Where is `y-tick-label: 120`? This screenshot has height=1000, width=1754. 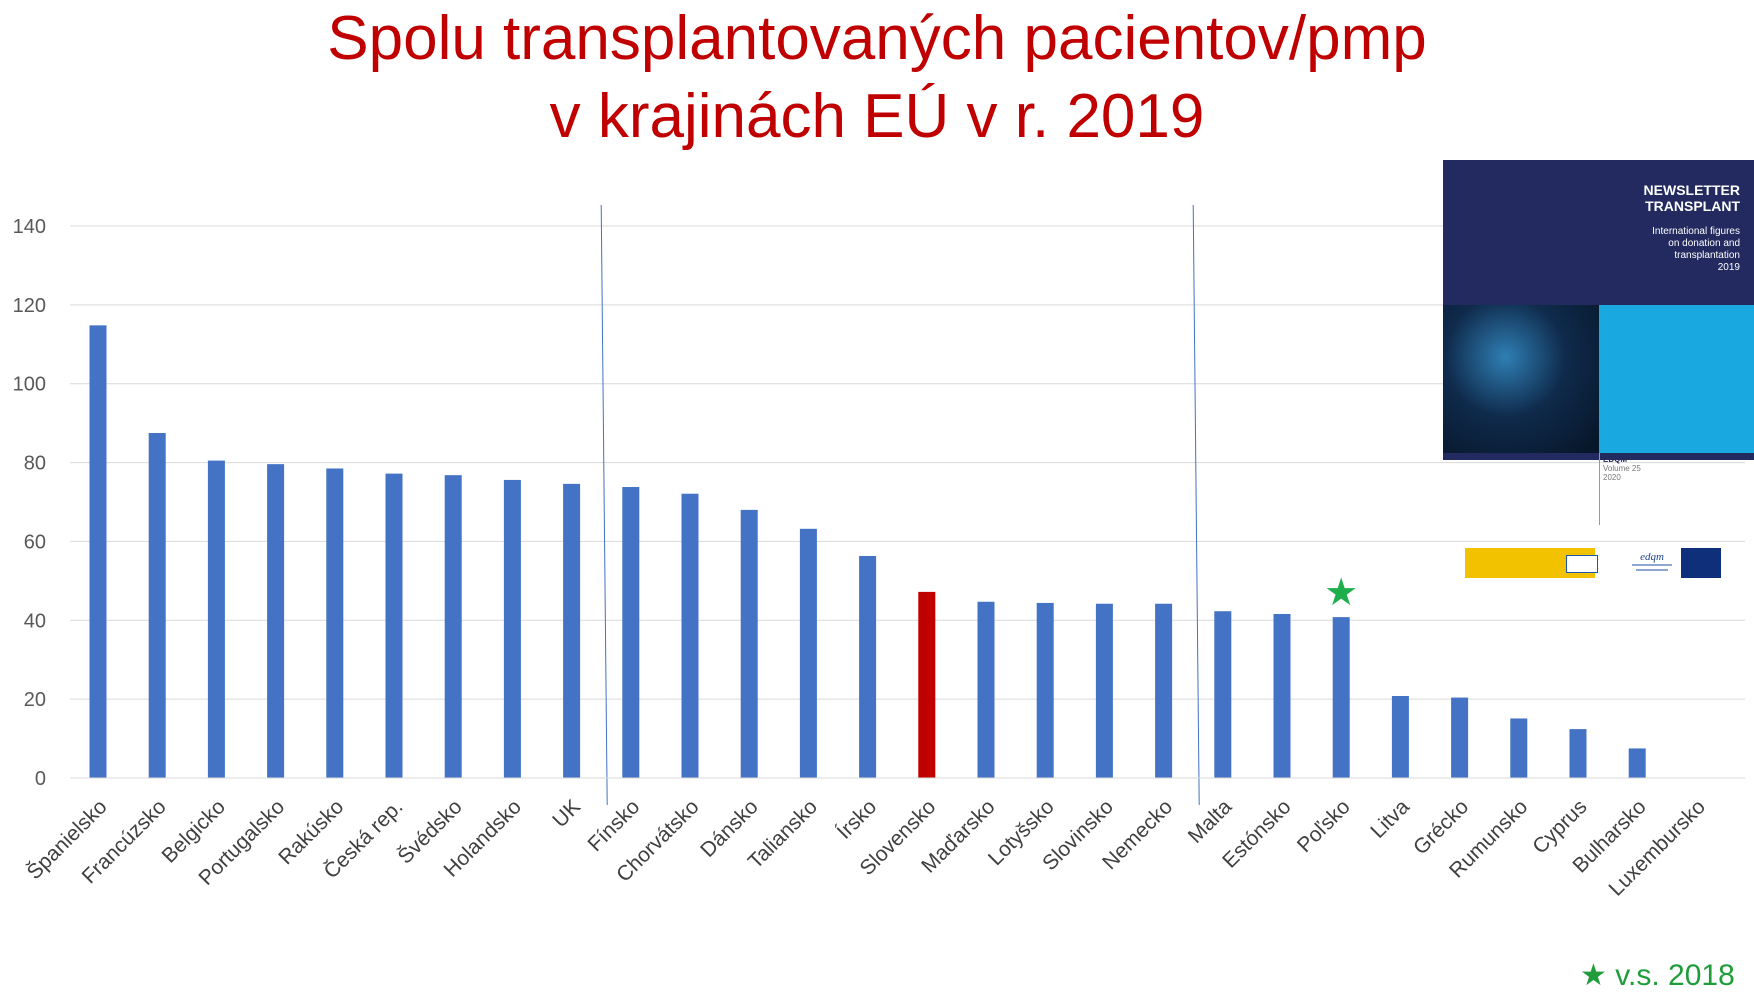
y-tick-label: 120 is located at coordinates (29, 306).